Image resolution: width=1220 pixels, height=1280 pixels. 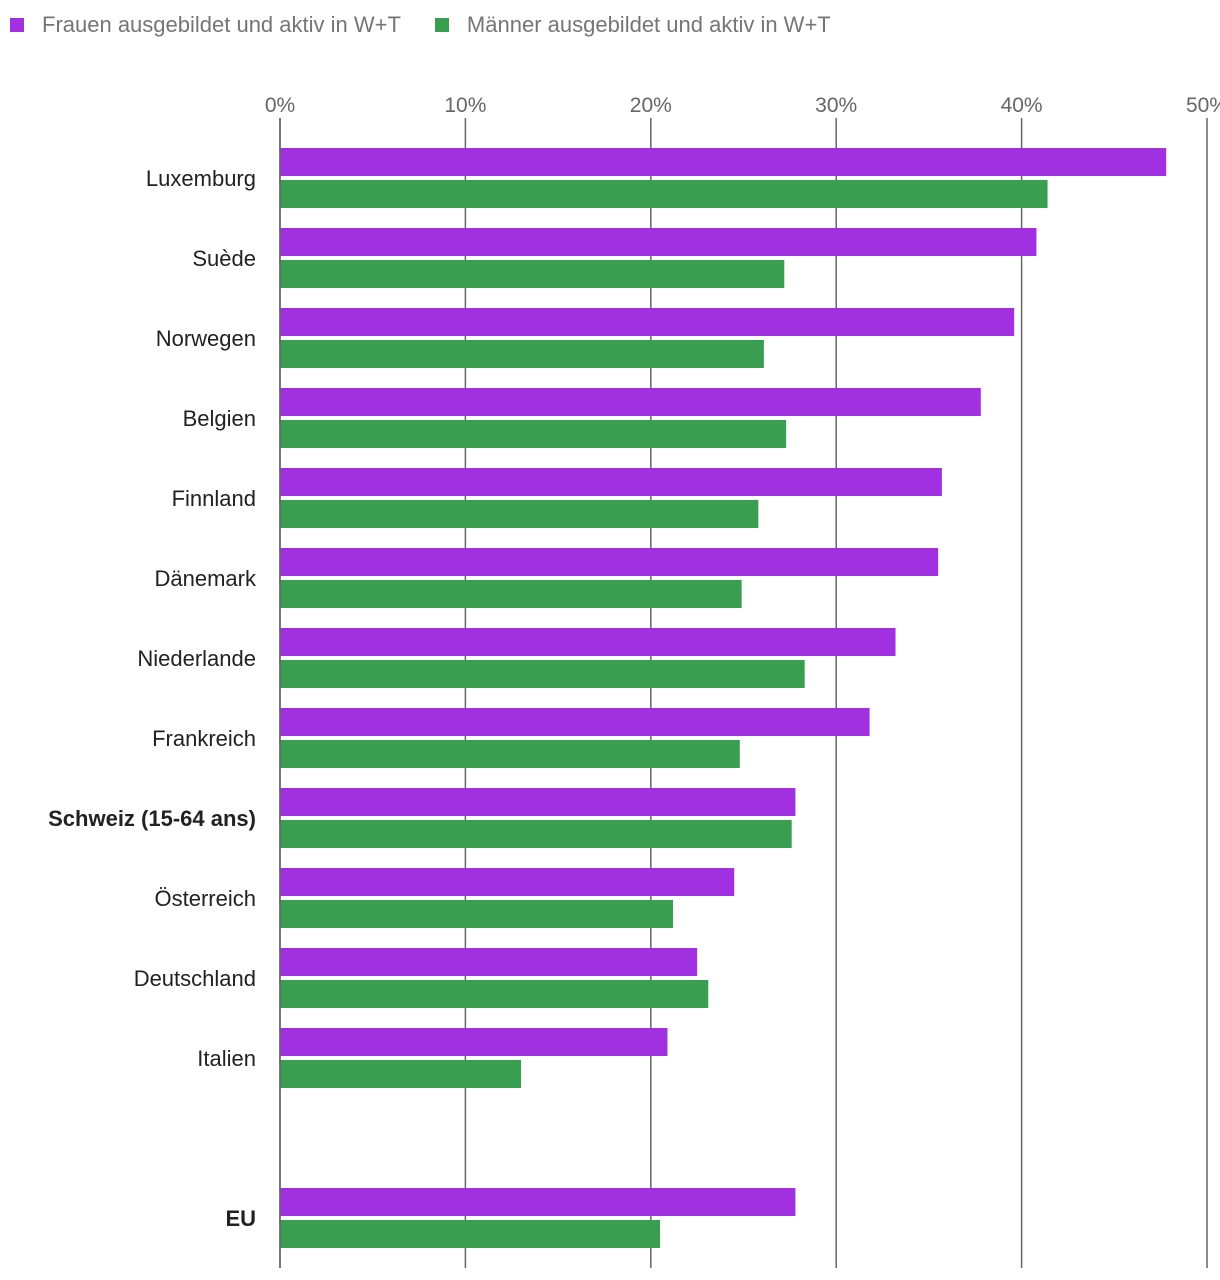 What do you see at coordinates (201, 178) in the screenshot?
I see `category-label: Luxemburg` at bounding box center [201, 178].